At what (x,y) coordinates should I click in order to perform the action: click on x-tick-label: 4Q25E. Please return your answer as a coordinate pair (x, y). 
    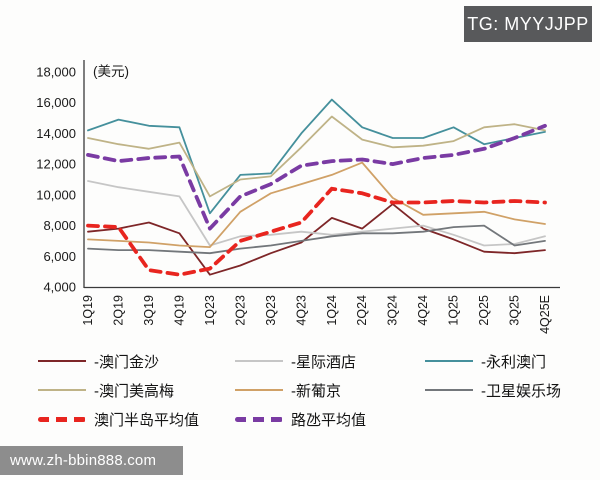
    Looking at the image, I should click on (545, 314).